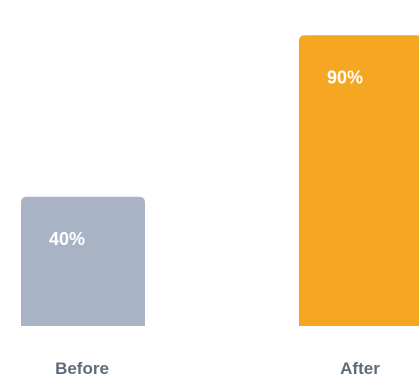 This screenshot has height=377, width=419. Describe the element at coordinates (360, 368) in the screenshot. I see `category-label-after: After` at that location.